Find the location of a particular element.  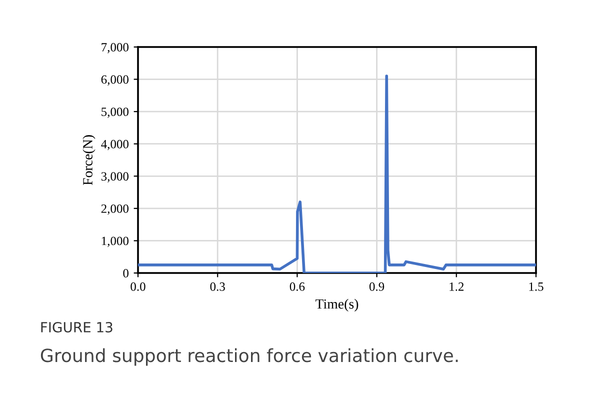

x-tick-label: 1.2 is located at coordinates (457, 286).